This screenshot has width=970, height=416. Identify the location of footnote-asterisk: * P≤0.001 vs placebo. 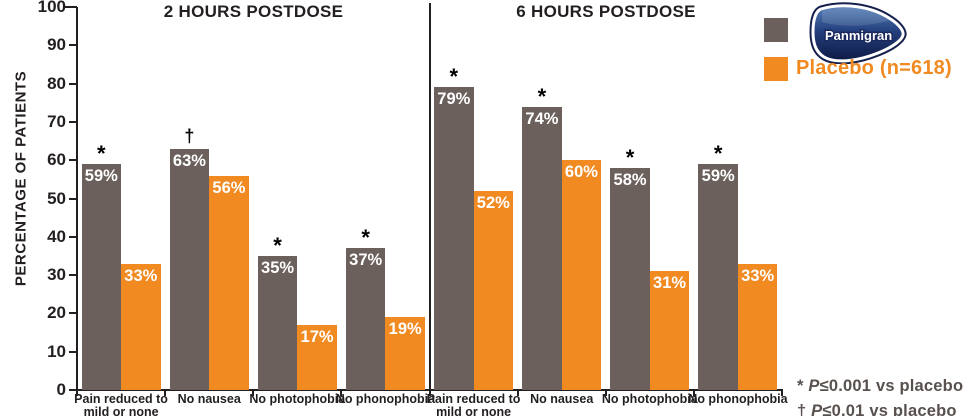
(880, 386).